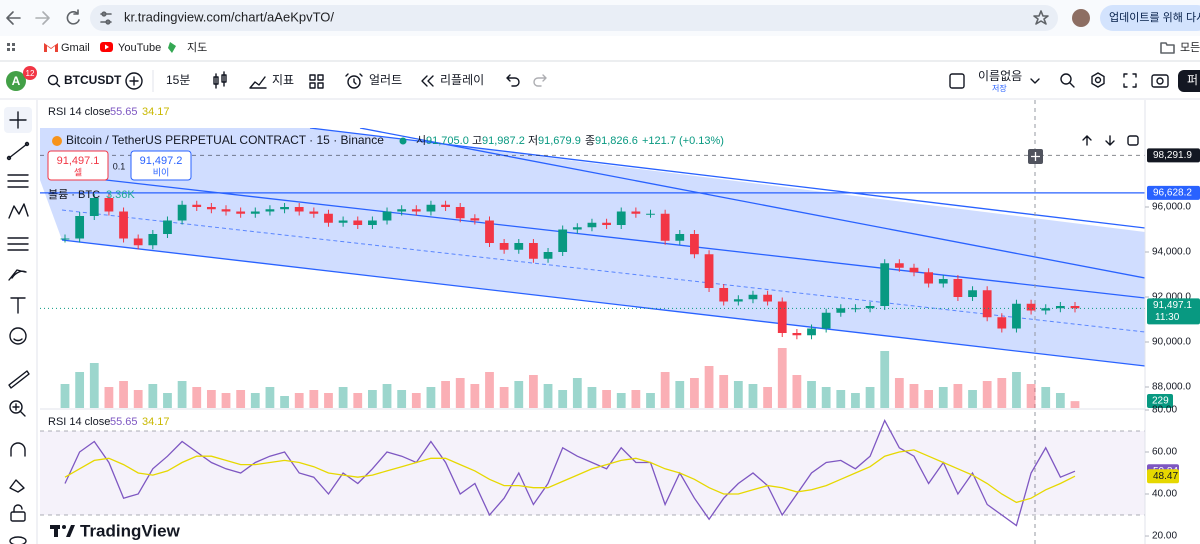 This screenshot has height=544, width=1200. What do you see at coordinates (197, 47) in the screenshot?
I see `bookmark: 지도` at bounding box center [197, 47].